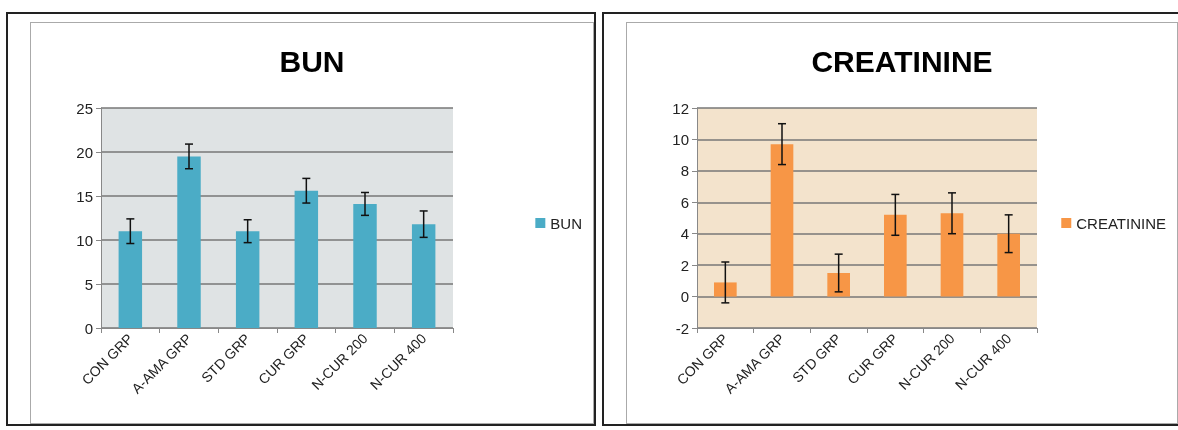 The width and height of the screenshot is (1178, 430). What do you see at coordinates (684, 265) in the screenshot?
I see `y-tick-label: 2` at bounding box center [684, 265].